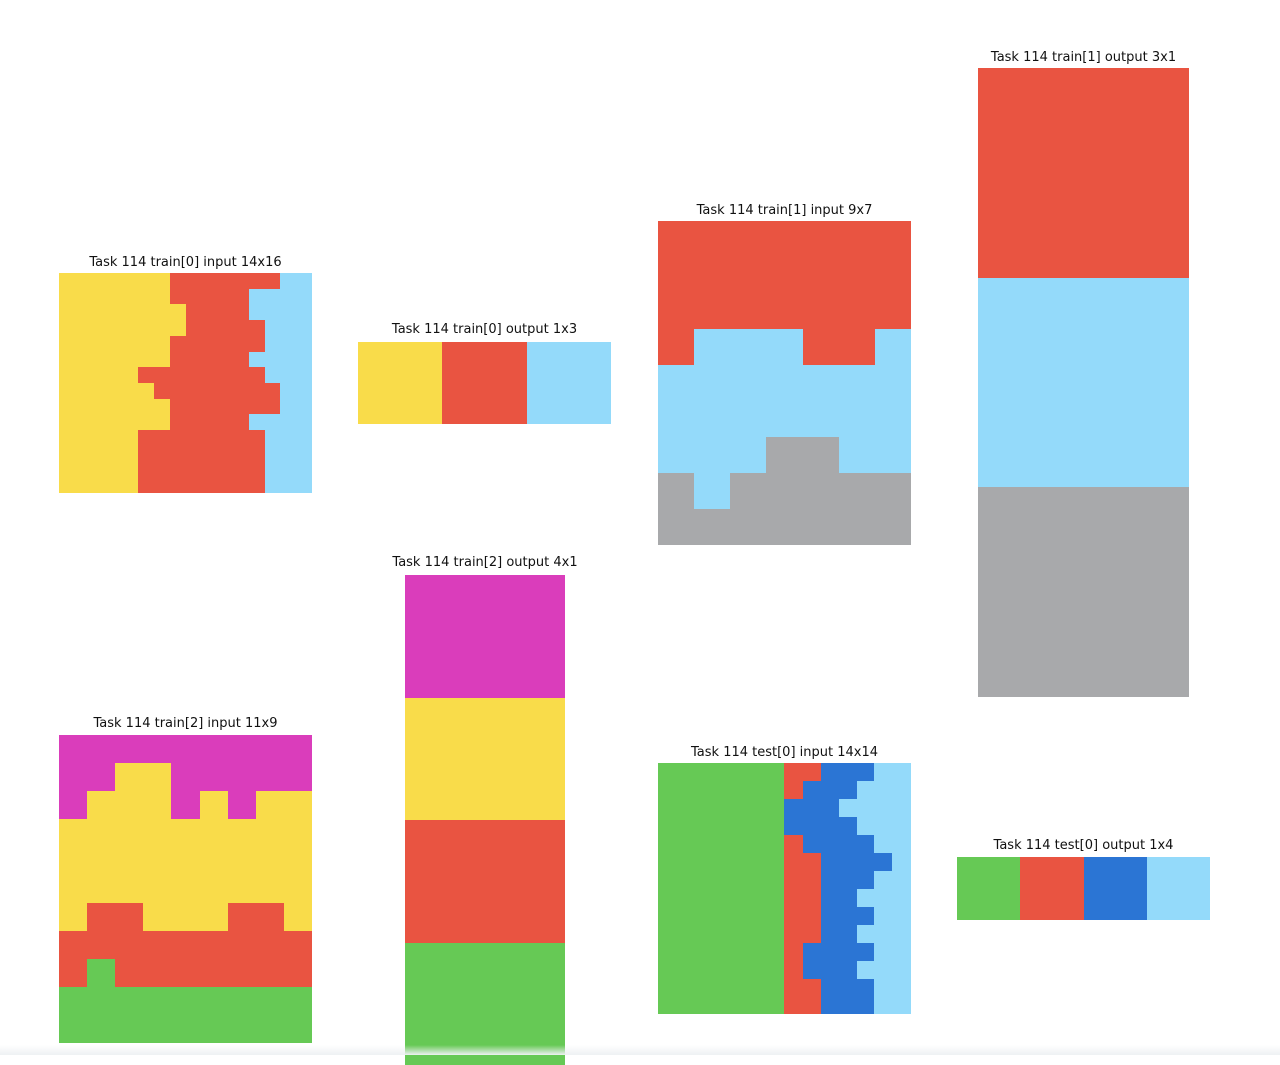 This screenshot has height=1065, width=1280. I want to click on panel-title: Task 114 train[0] input 14x16, so click(185, 262).